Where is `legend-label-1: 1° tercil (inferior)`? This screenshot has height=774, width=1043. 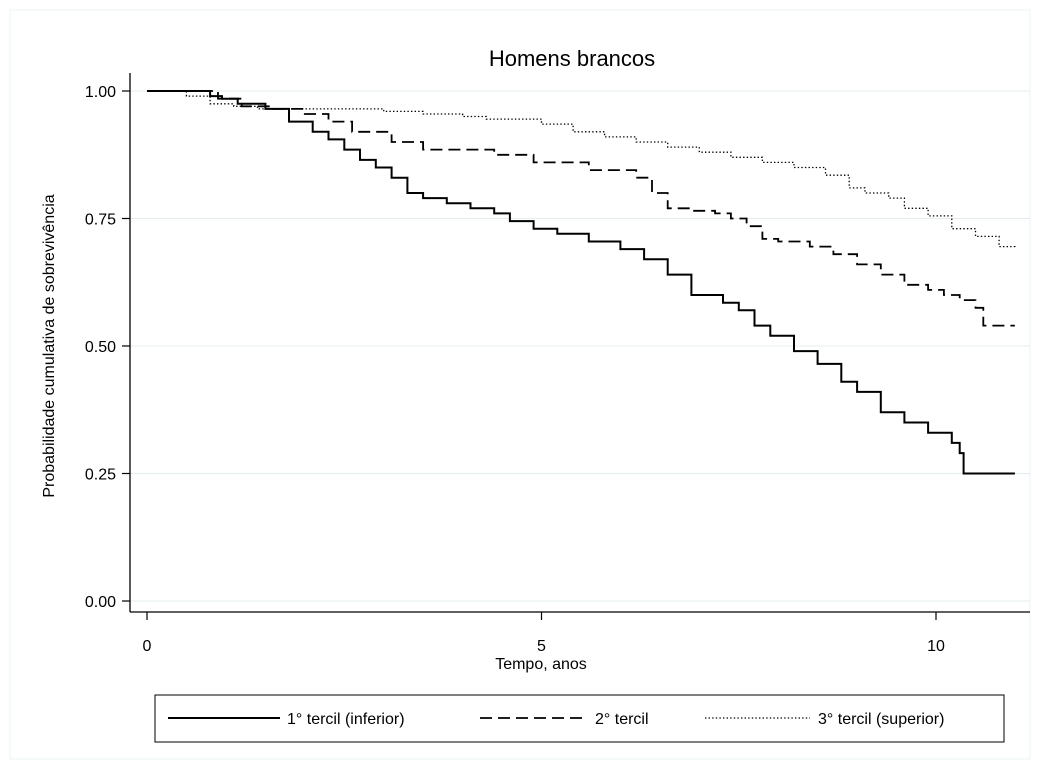
legend-label-1: 1° tercil (inferior) is located at coordinates (346, 719).